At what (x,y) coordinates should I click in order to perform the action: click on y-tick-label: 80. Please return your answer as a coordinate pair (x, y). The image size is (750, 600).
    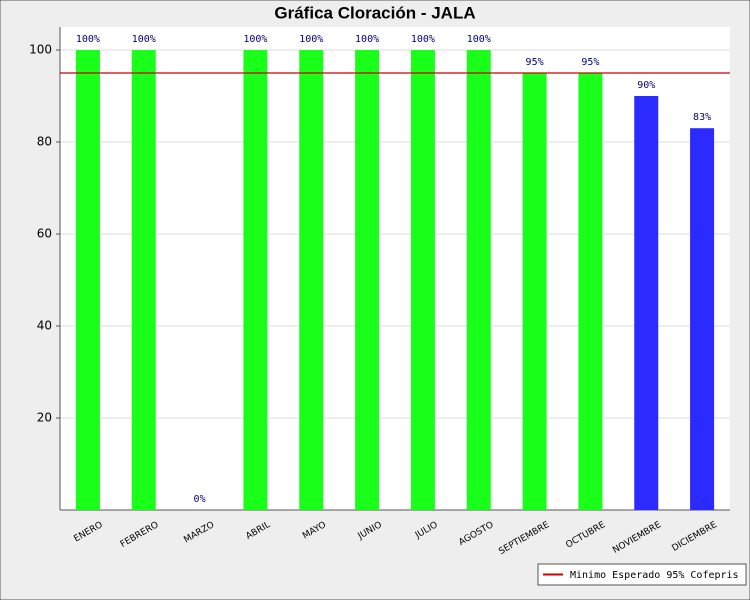
    Looking at the image, I should click on (44, 142).